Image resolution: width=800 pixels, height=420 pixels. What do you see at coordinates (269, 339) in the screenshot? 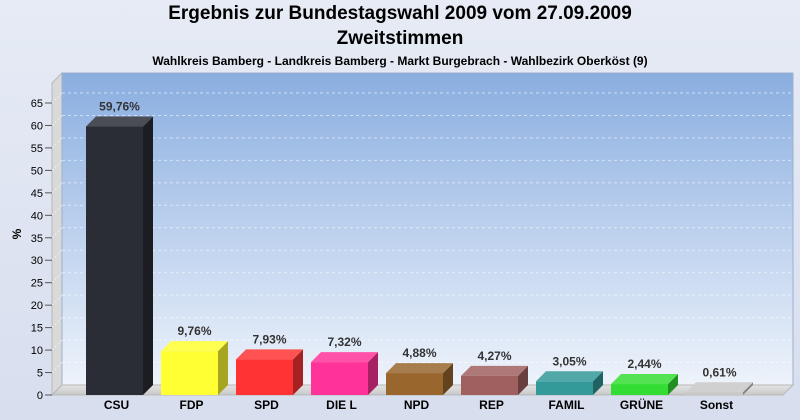
I see `data-label: 7,93%` at bounding box center [269, 339].